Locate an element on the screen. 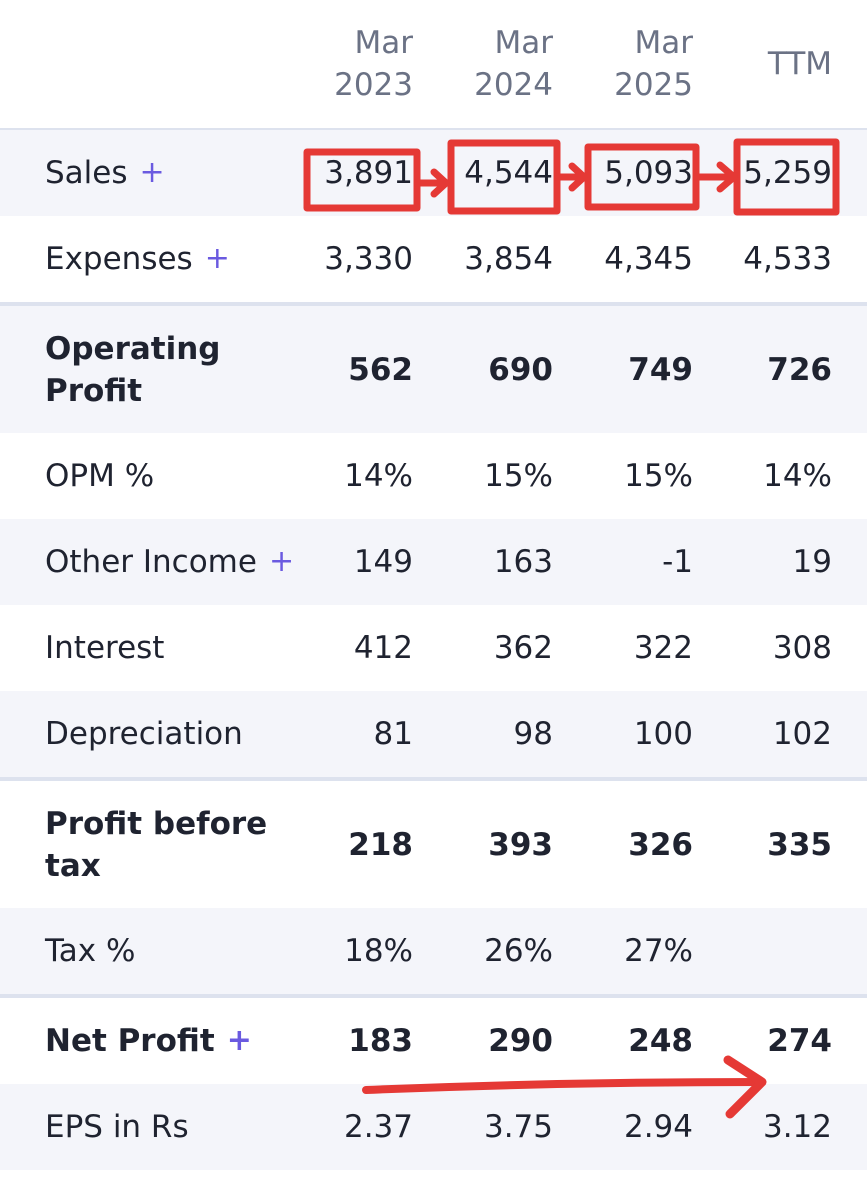 Image resolution: width=867 pixels, height=1200 pixels. table-cell: 98 is located at coordinates (533, 734).